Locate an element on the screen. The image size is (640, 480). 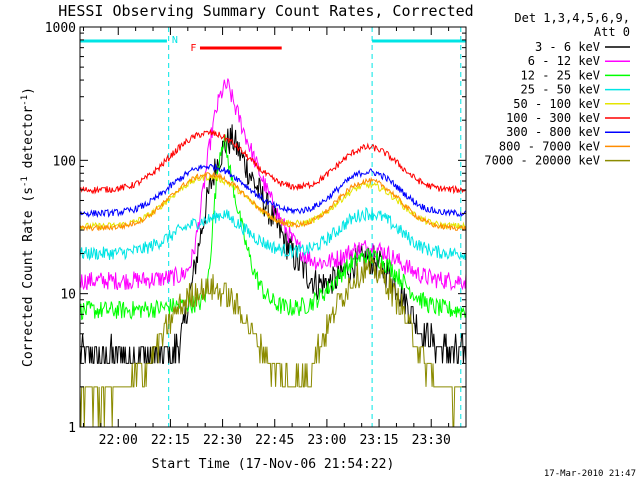
legend-item-label: 6 - 12 keV is located at coordinates (564, 61).